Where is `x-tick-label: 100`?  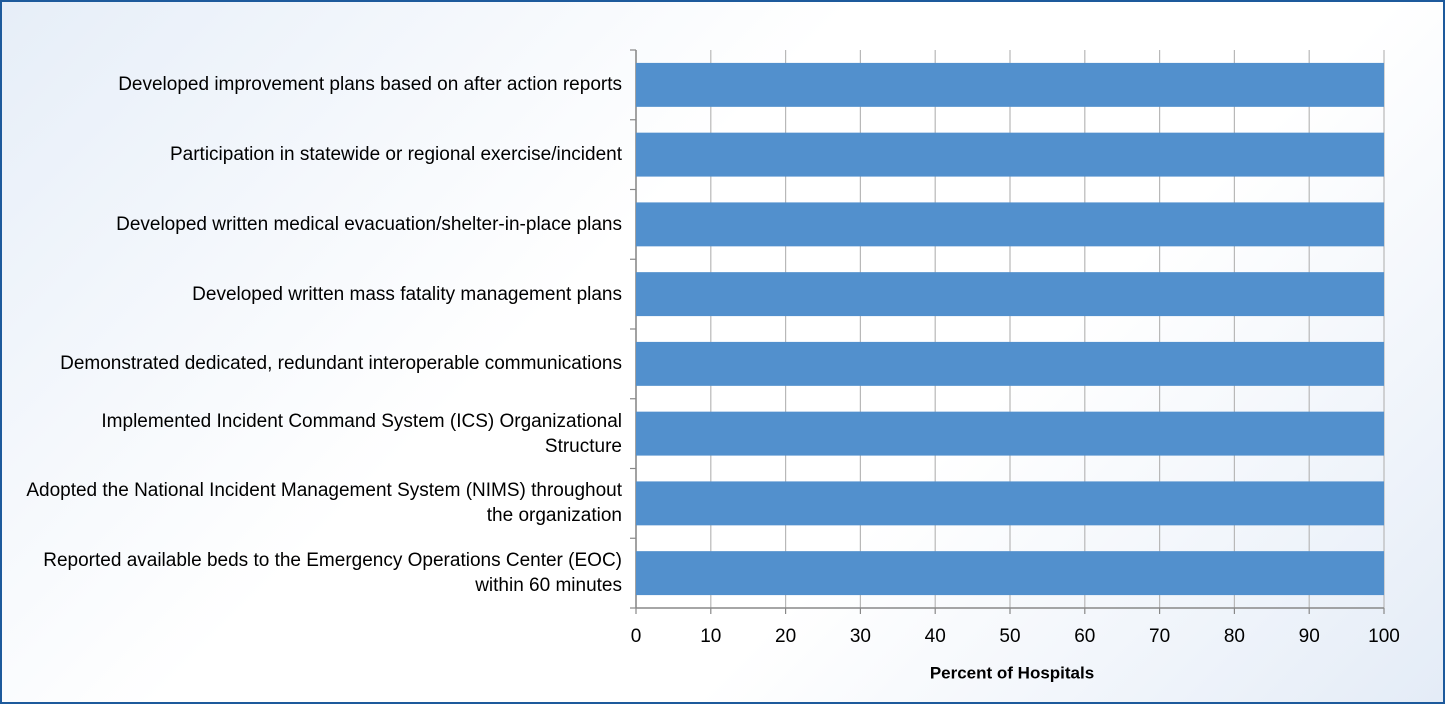 x-tick-label: 100 is located at coordinates (1384, 636).